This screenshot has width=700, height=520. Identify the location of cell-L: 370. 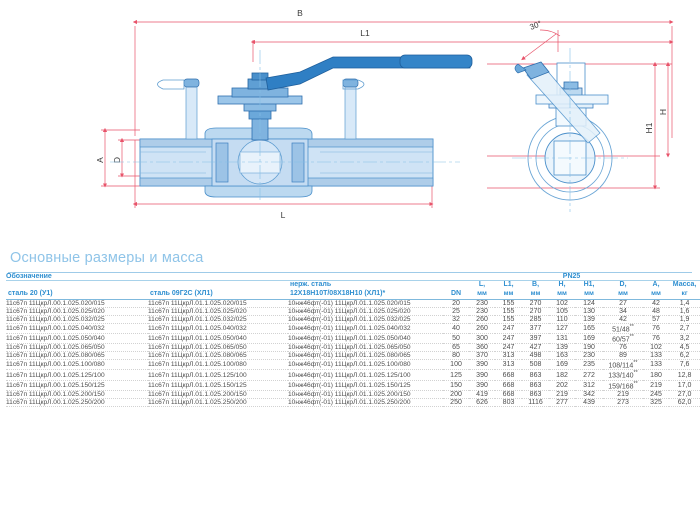
(482, 356).